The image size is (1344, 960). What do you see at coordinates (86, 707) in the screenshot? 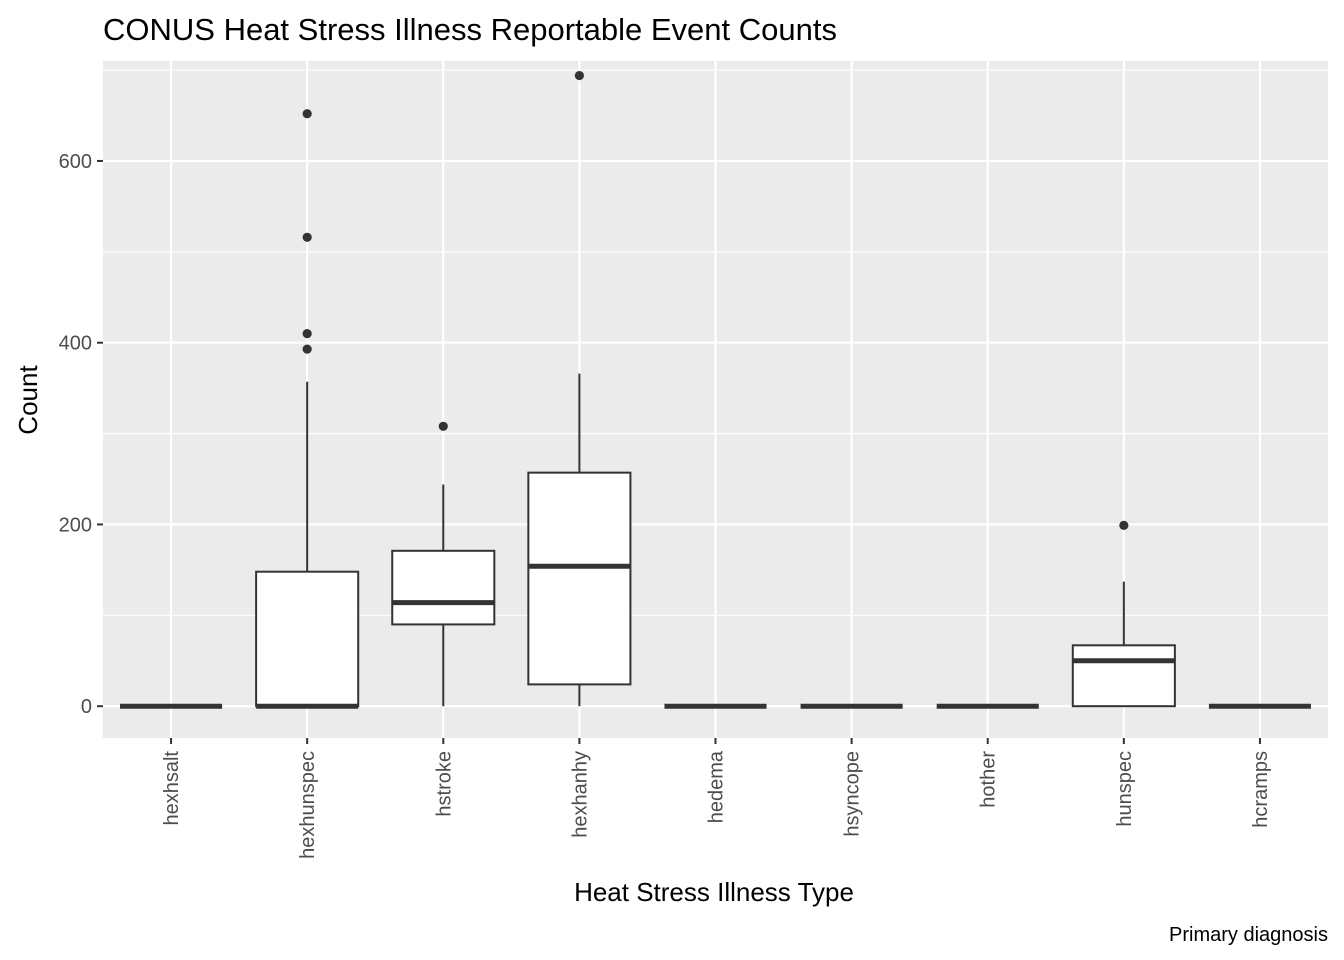
I see `y-tick-label: 0` at bounding box center [86, 707].